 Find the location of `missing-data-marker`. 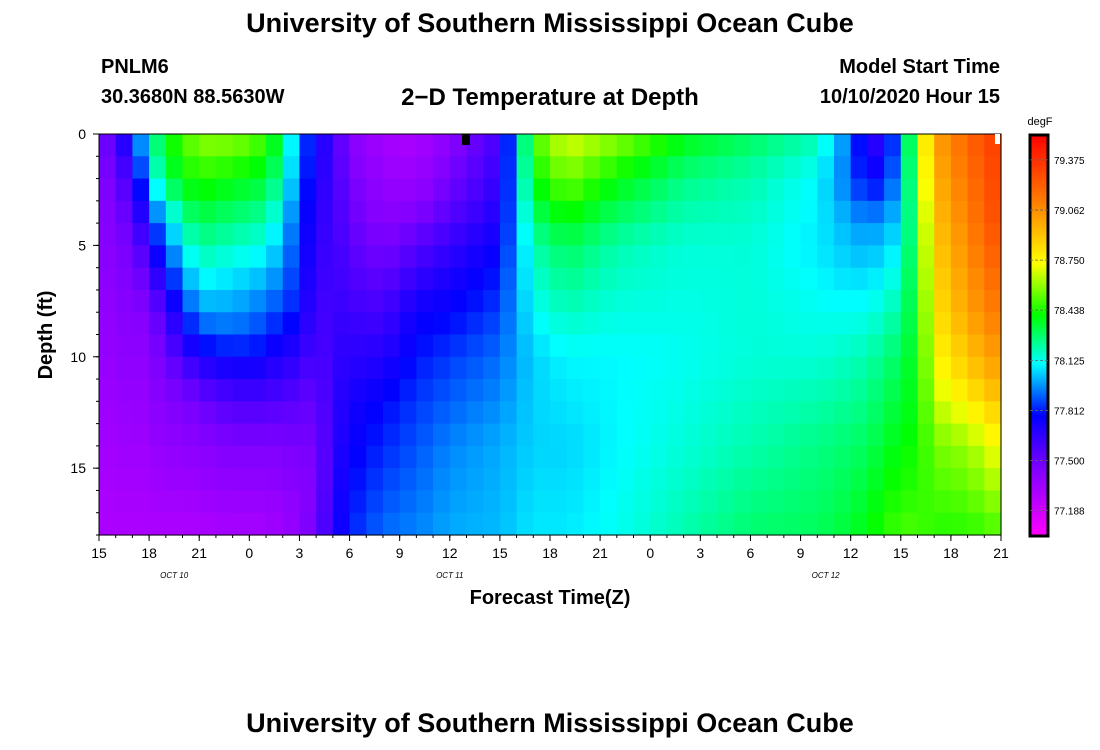

missing-data-marker is located at coordinates (997, 139).